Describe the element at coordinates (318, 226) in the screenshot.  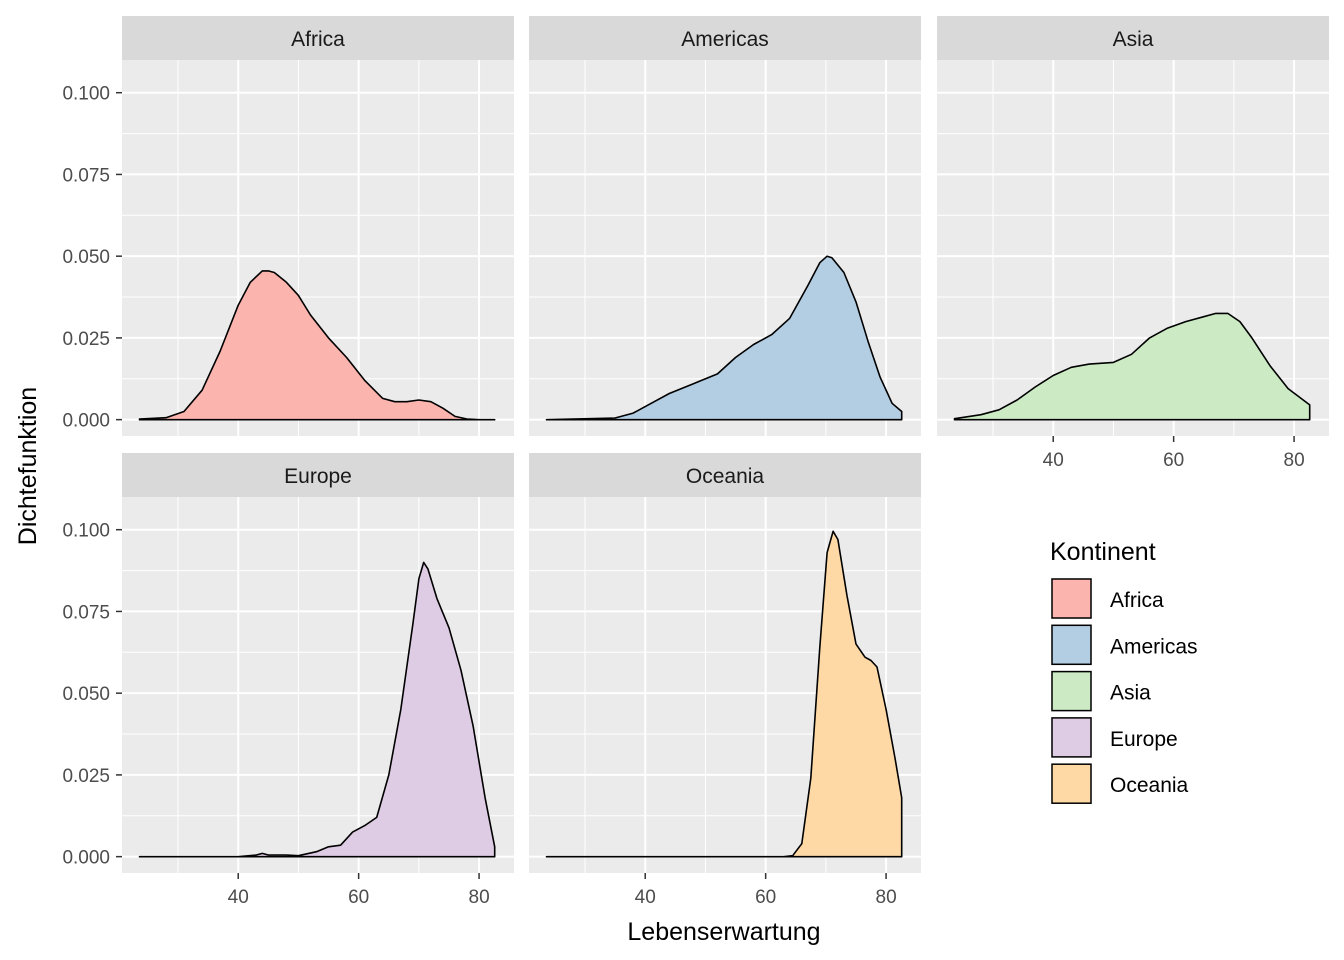
I see `facet-panel-africa: Africa` at that location.